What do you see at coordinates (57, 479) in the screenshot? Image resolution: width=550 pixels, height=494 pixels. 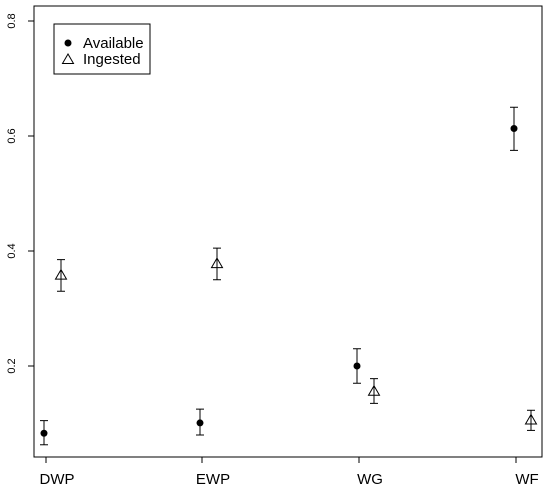 I see `x-tick-label-0: DWP` at bounding box center [57, 479].